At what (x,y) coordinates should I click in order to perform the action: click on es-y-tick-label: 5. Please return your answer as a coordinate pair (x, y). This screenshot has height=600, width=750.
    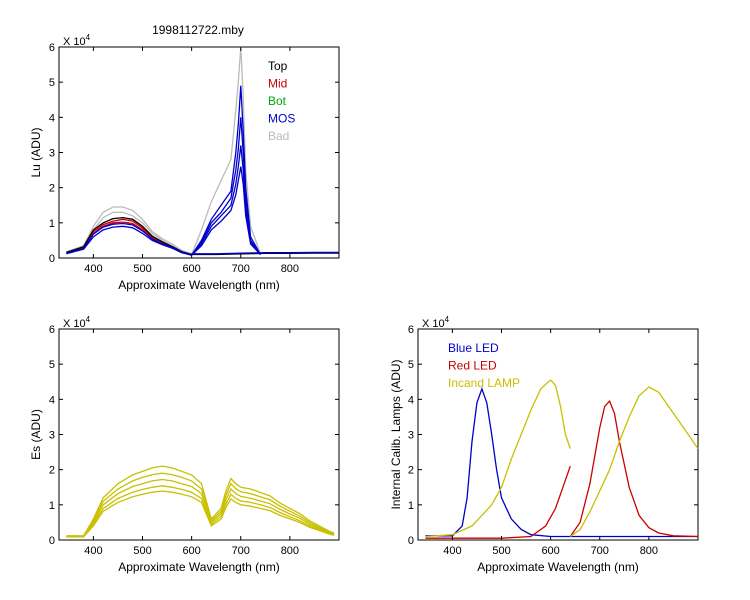
    Looking at the image, I should click on (52, 365).